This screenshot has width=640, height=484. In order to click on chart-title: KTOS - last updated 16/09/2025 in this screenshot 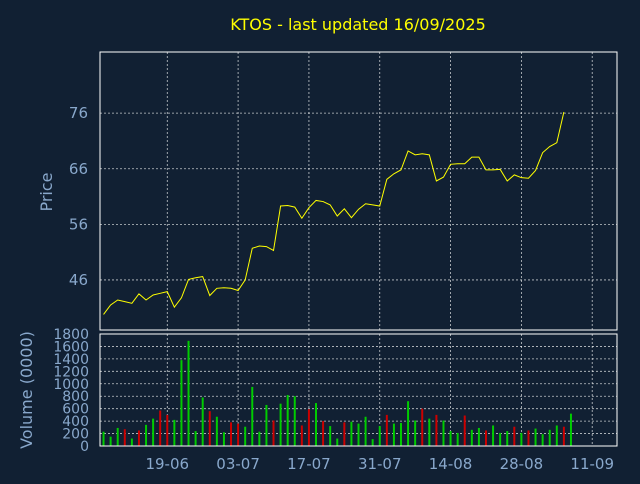, I will do `click(358, 24)`.